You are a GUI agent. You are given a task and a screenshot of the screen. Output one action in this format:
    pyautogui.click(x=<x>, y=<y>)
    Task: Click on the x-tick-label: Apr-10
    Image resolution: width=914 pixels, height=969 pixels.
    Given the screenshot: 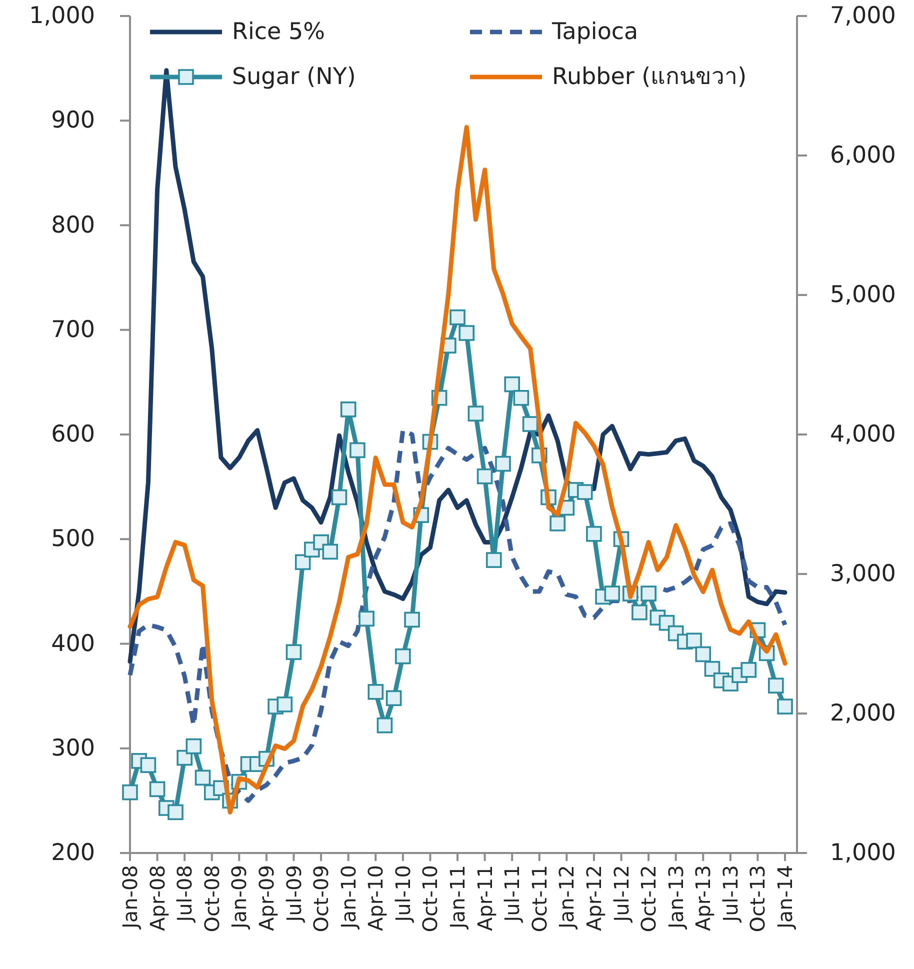 What is the action you would take?
    pyautogui.click(x=376, y=898)
    